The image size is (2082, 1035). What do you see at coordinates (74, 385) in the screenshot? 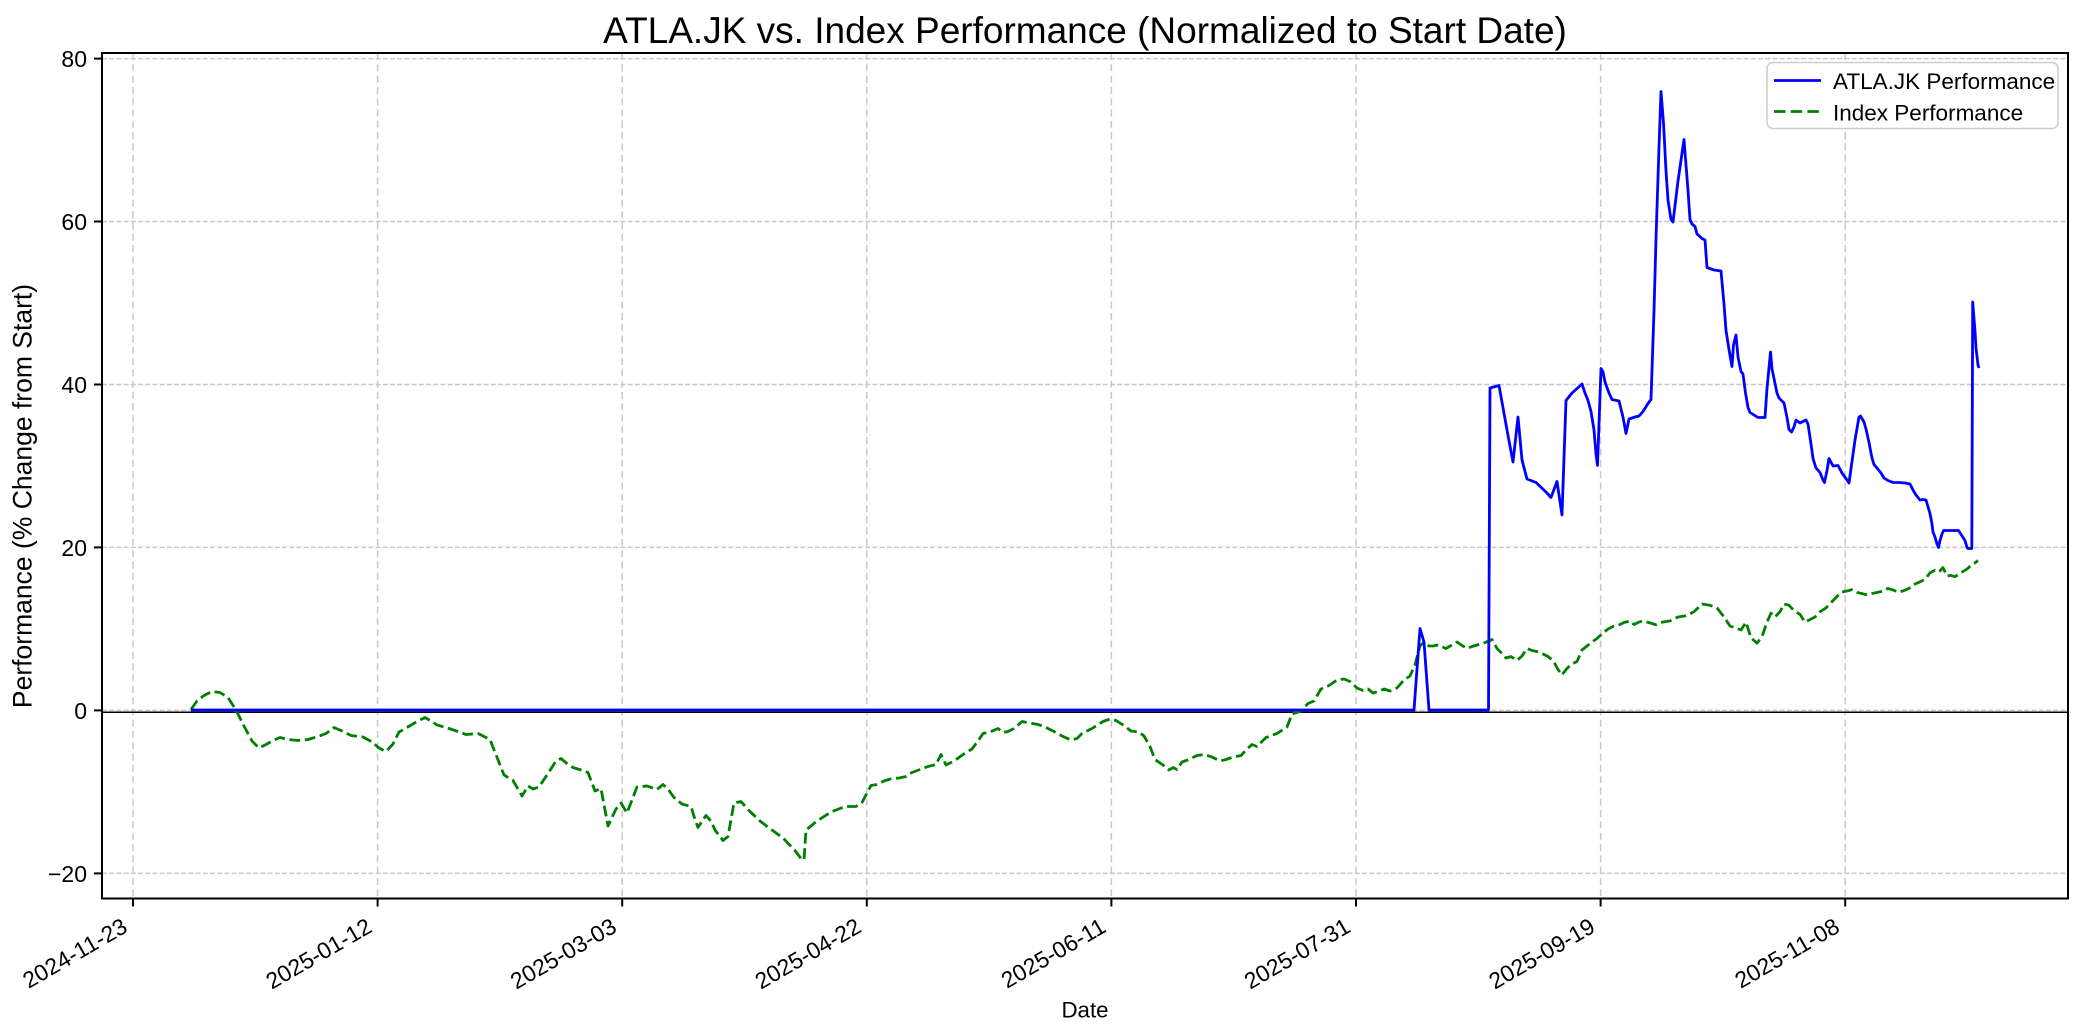
I see `svg-text: 40` at bounding box center [74, 385].